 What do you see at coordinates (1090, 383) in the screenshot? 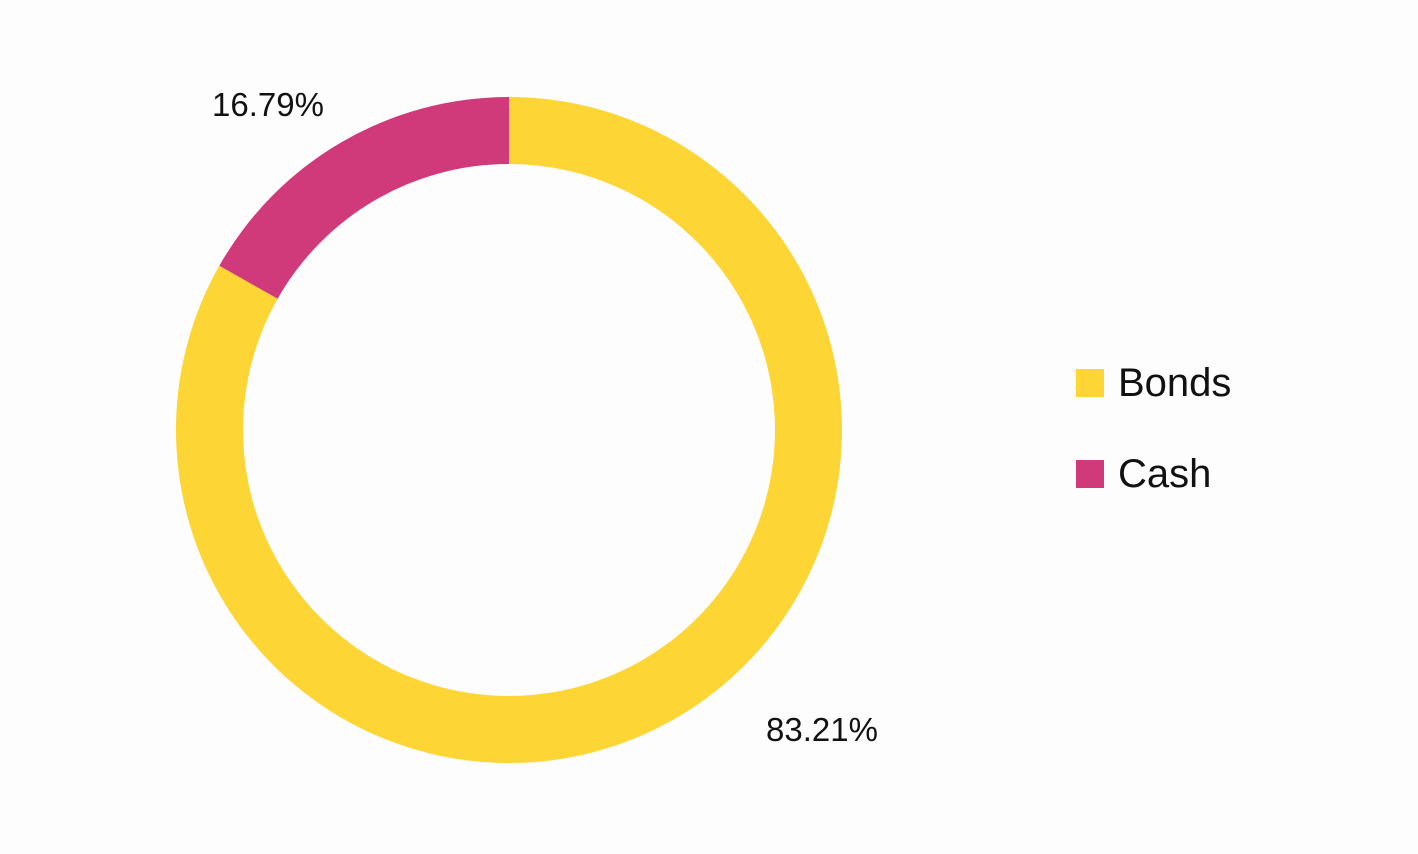
I see `legend-swatch-bonds` at bounding box center [1090, 383].